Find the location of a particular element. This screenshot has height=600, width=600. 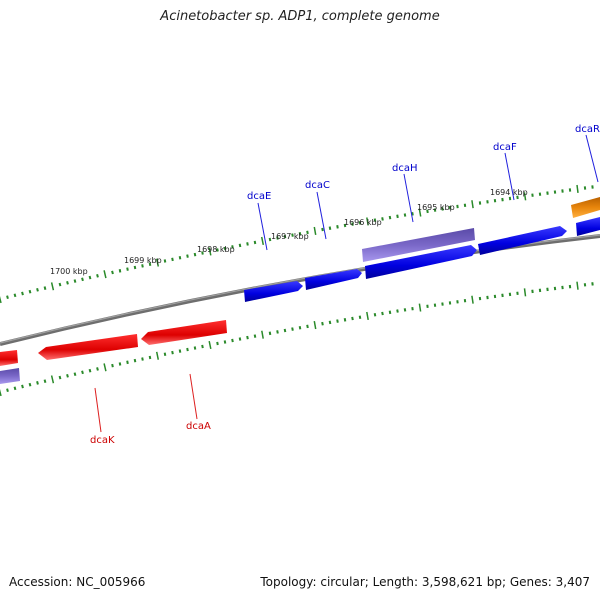

gene-arrow-dcaH is located at coordinates (418, 245).